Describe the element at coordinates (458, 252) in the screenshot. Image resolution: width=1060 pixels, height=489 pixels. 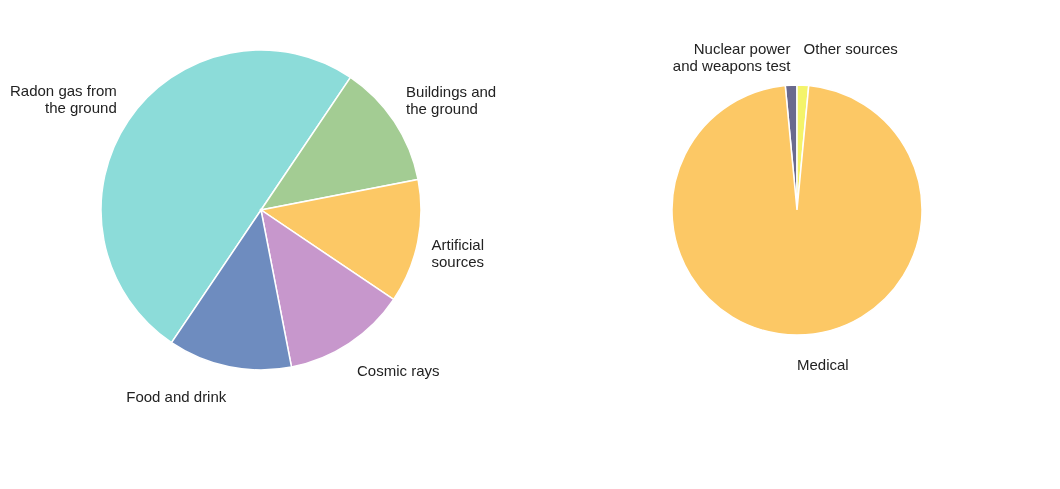
I see `slice-label: Artificial sources` at that location.